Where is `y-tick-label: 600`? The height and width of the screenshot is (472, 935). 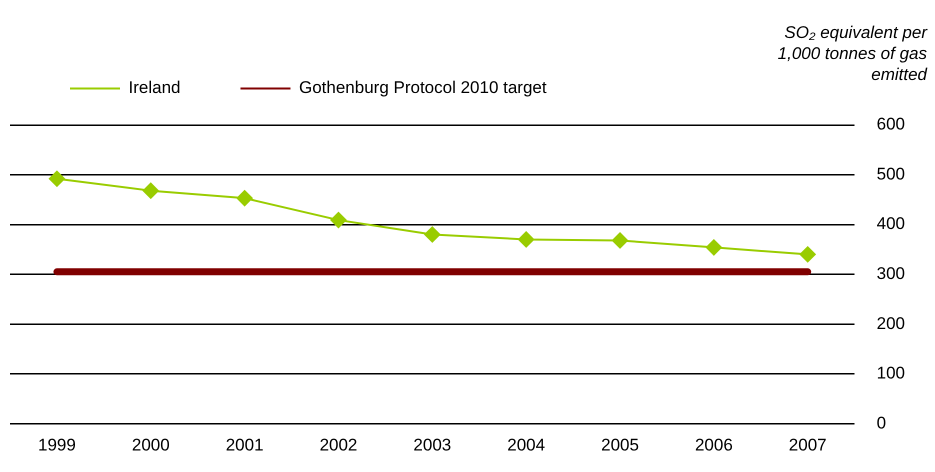 y-tick-label: 600 is located at coordinates (891, 124).